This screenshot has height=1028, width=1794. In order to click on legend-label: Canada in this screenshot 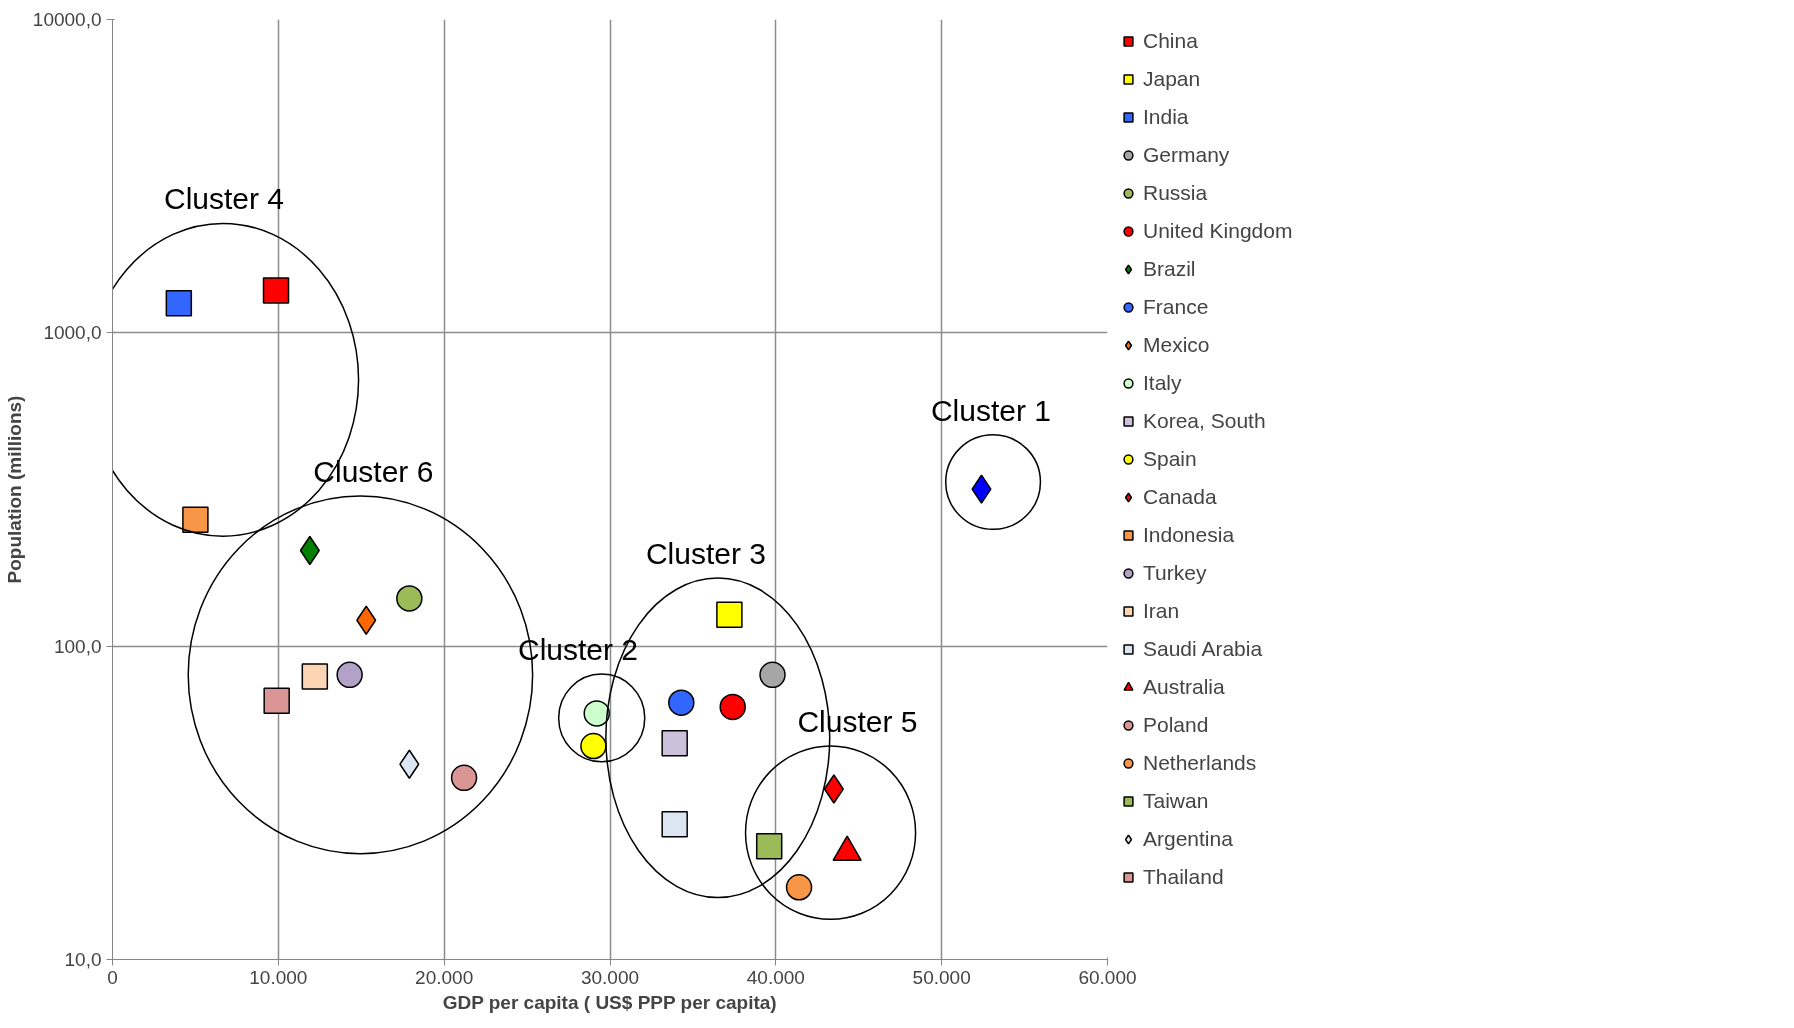, I will do `click(1180, 497)`.